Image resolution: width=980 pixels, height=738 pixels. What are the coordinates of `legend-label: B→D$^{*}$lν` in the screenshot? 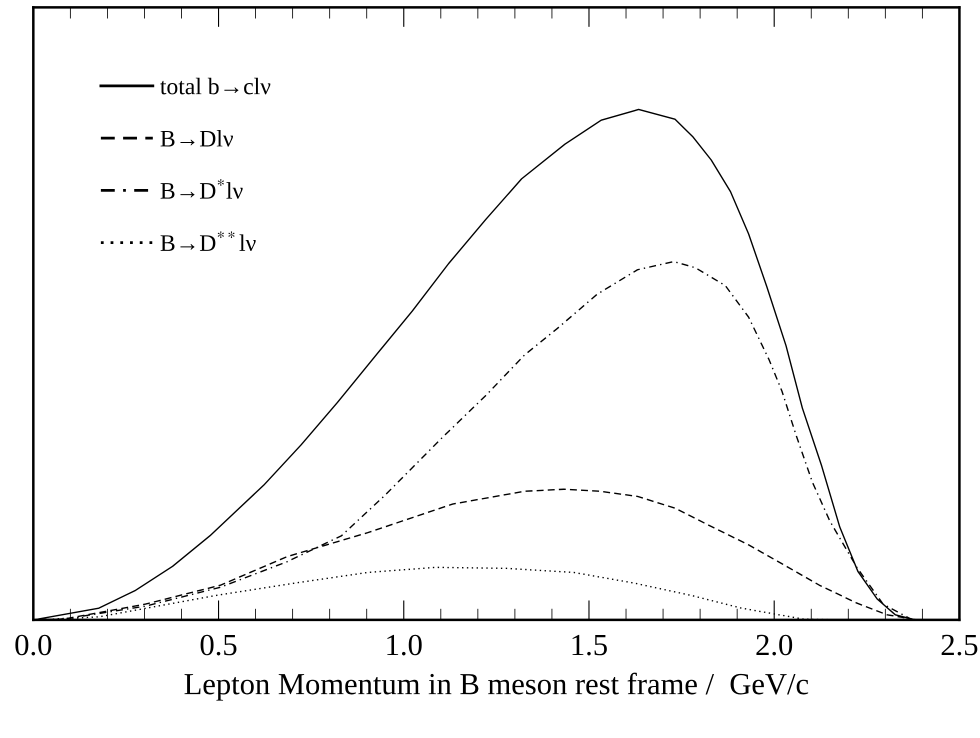 It's located at (201, 189).